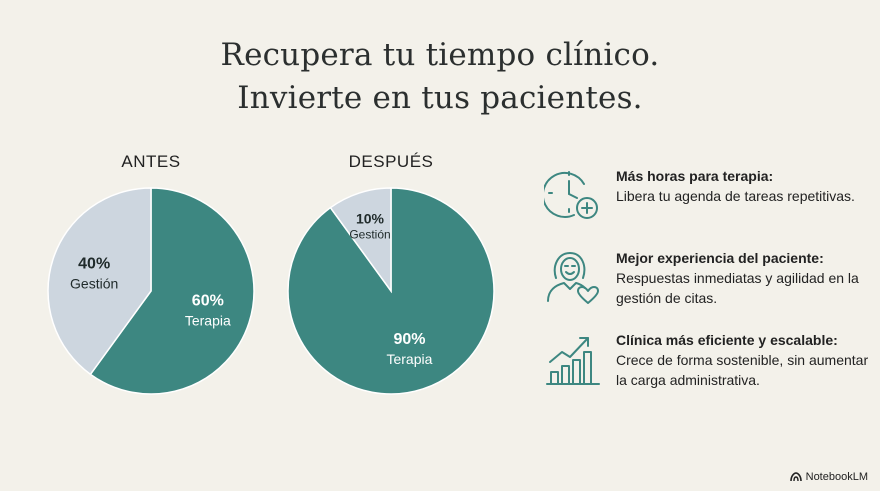 This screenshot has width=880, height=491. What do you see at coordinates (370, 218) in the screenshot?
I see `pie-value-label: 10%` at bounding box center [370, 218].